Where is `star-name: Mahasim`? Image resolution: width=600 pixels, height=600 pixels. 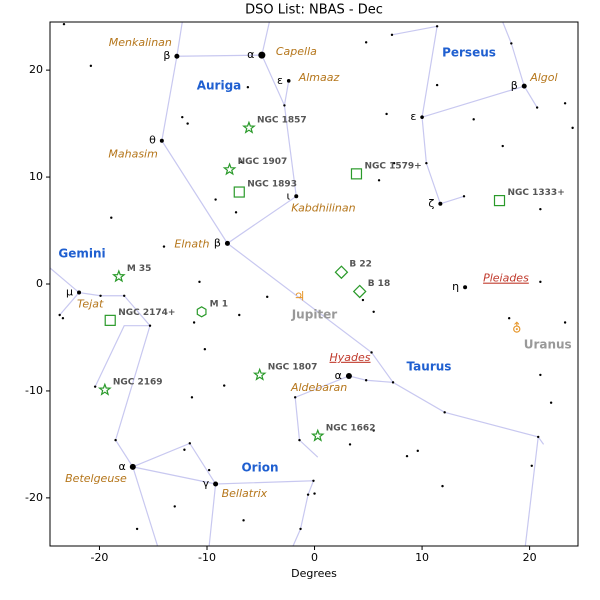 star-name: Mahasim is located at coordinates (132, 154).